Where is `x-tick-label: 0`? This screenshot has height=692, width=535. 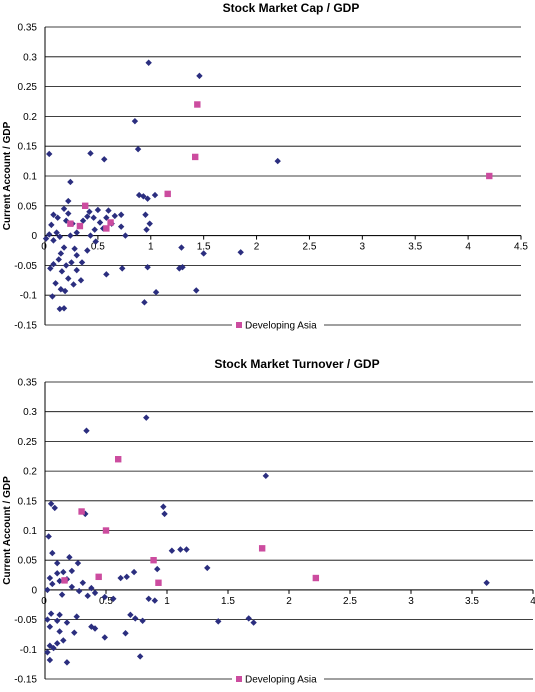
x-tick-label: 0 is located at coordinates (44, 601).